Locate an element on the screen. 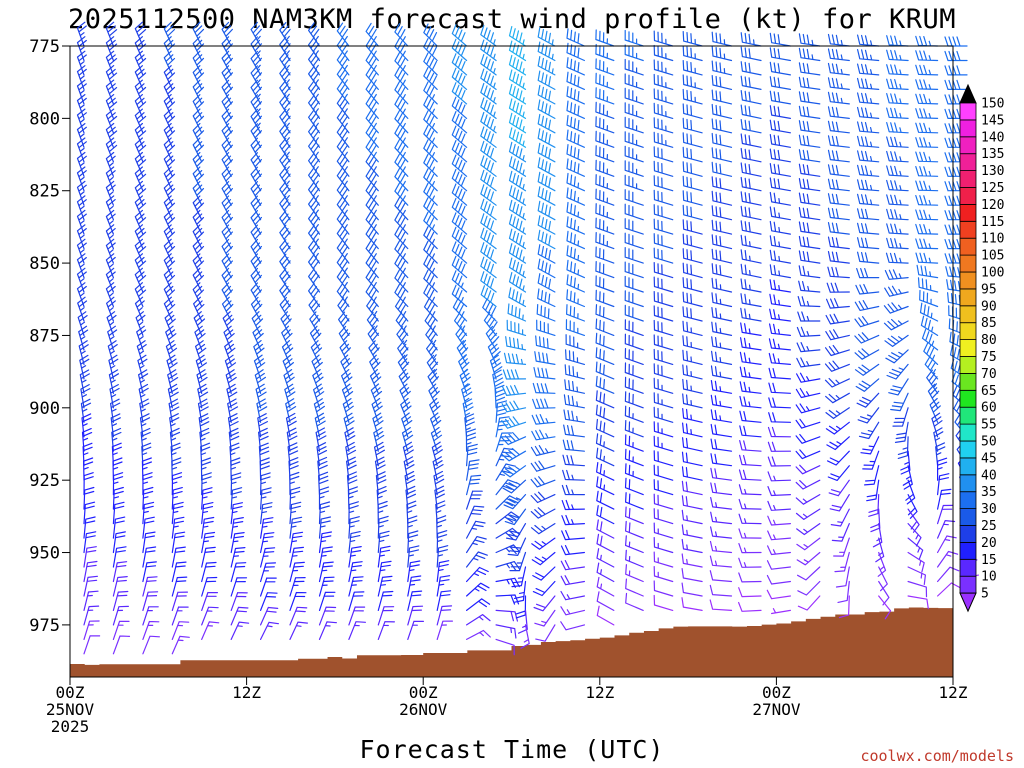 The width and height of the screenshot is (1024, 768). colorbar-segment is located at coordinates (968, 483).